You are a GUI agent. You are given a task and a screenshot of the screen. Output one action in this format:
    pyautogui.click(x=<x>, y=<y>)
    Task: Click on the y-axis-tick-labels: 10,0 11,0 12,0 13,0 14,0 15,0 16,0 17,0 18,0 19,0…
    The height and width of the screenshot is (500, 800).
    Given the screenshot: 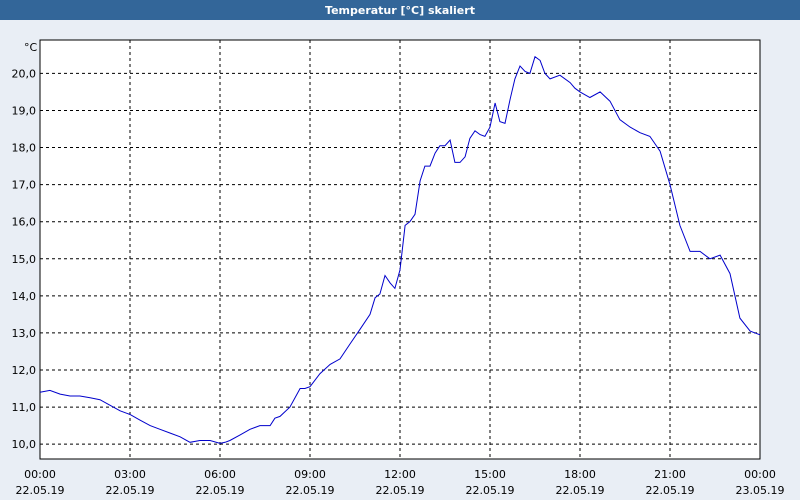 What is the action you would take?
    pyautogui.click(x=24, y=259)
    